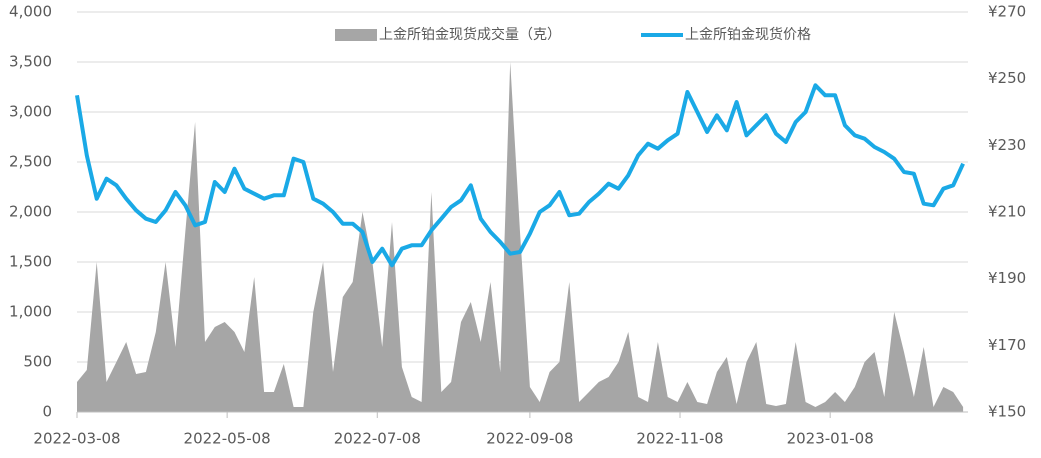 The image size is (1041, 458). What do you see at coordinates (30, 162) in the screenshot?
I see `y-tick-label: 2,500` at bounding box center [30, 162].